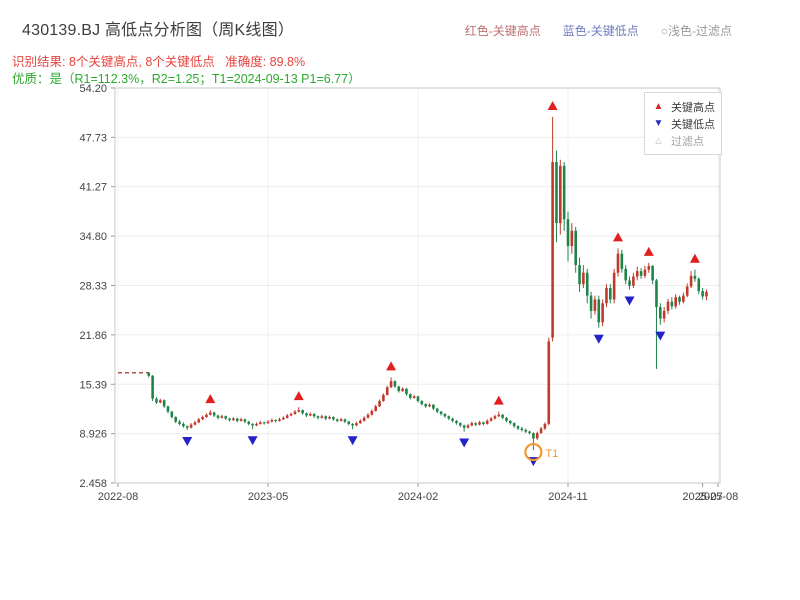 The width and height of the screenshot is (800, 600). Describe the element at coordinates (93, 188) in the screenshot. I see `y-tick-label: 41.27` at that location.